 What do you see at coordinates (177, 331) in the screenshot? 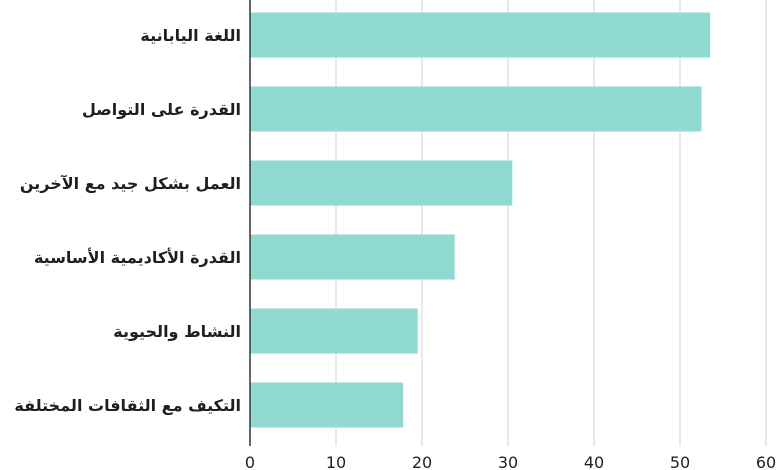
I see `category-label: النشاط والحيوية` at bounding box center [177, 331].